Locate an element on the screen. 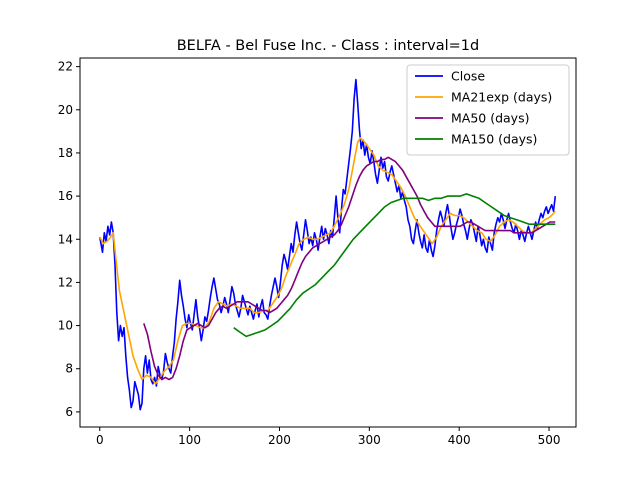 The width and height of the screenshot is (640, 480). y-tick-label: 18 is located at coordinates (65, 153).